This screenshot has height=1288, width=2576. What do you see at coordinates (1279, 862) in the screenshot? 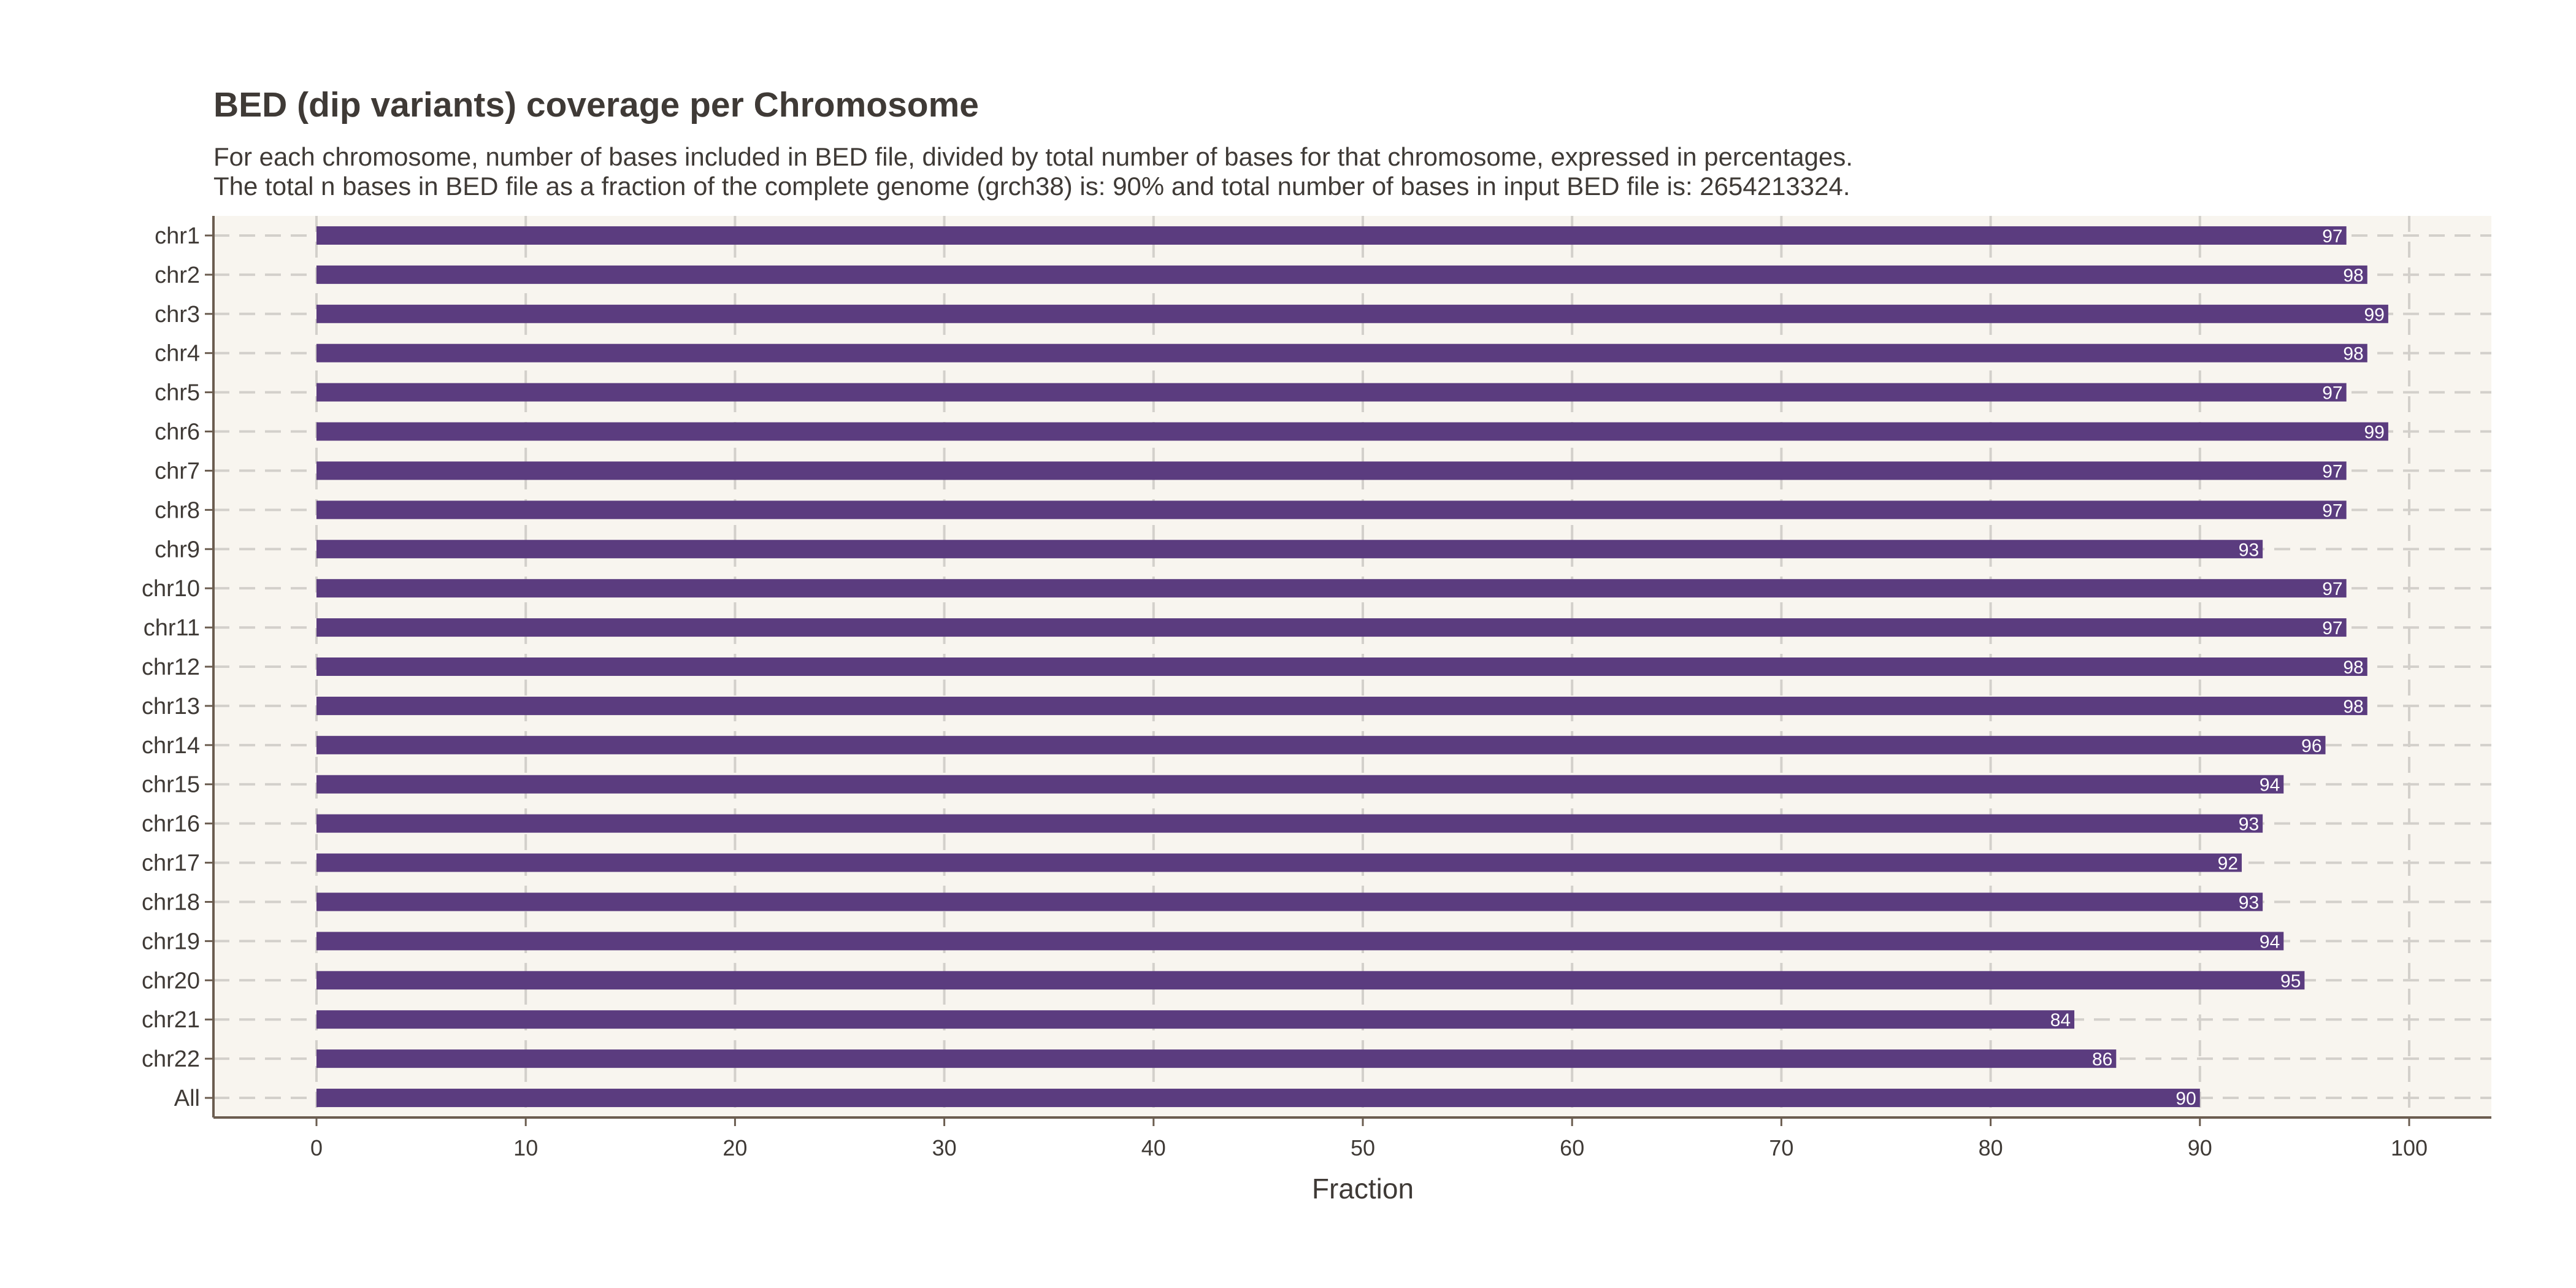
I see `bar-chr17` at bounding box center [1279, 862].